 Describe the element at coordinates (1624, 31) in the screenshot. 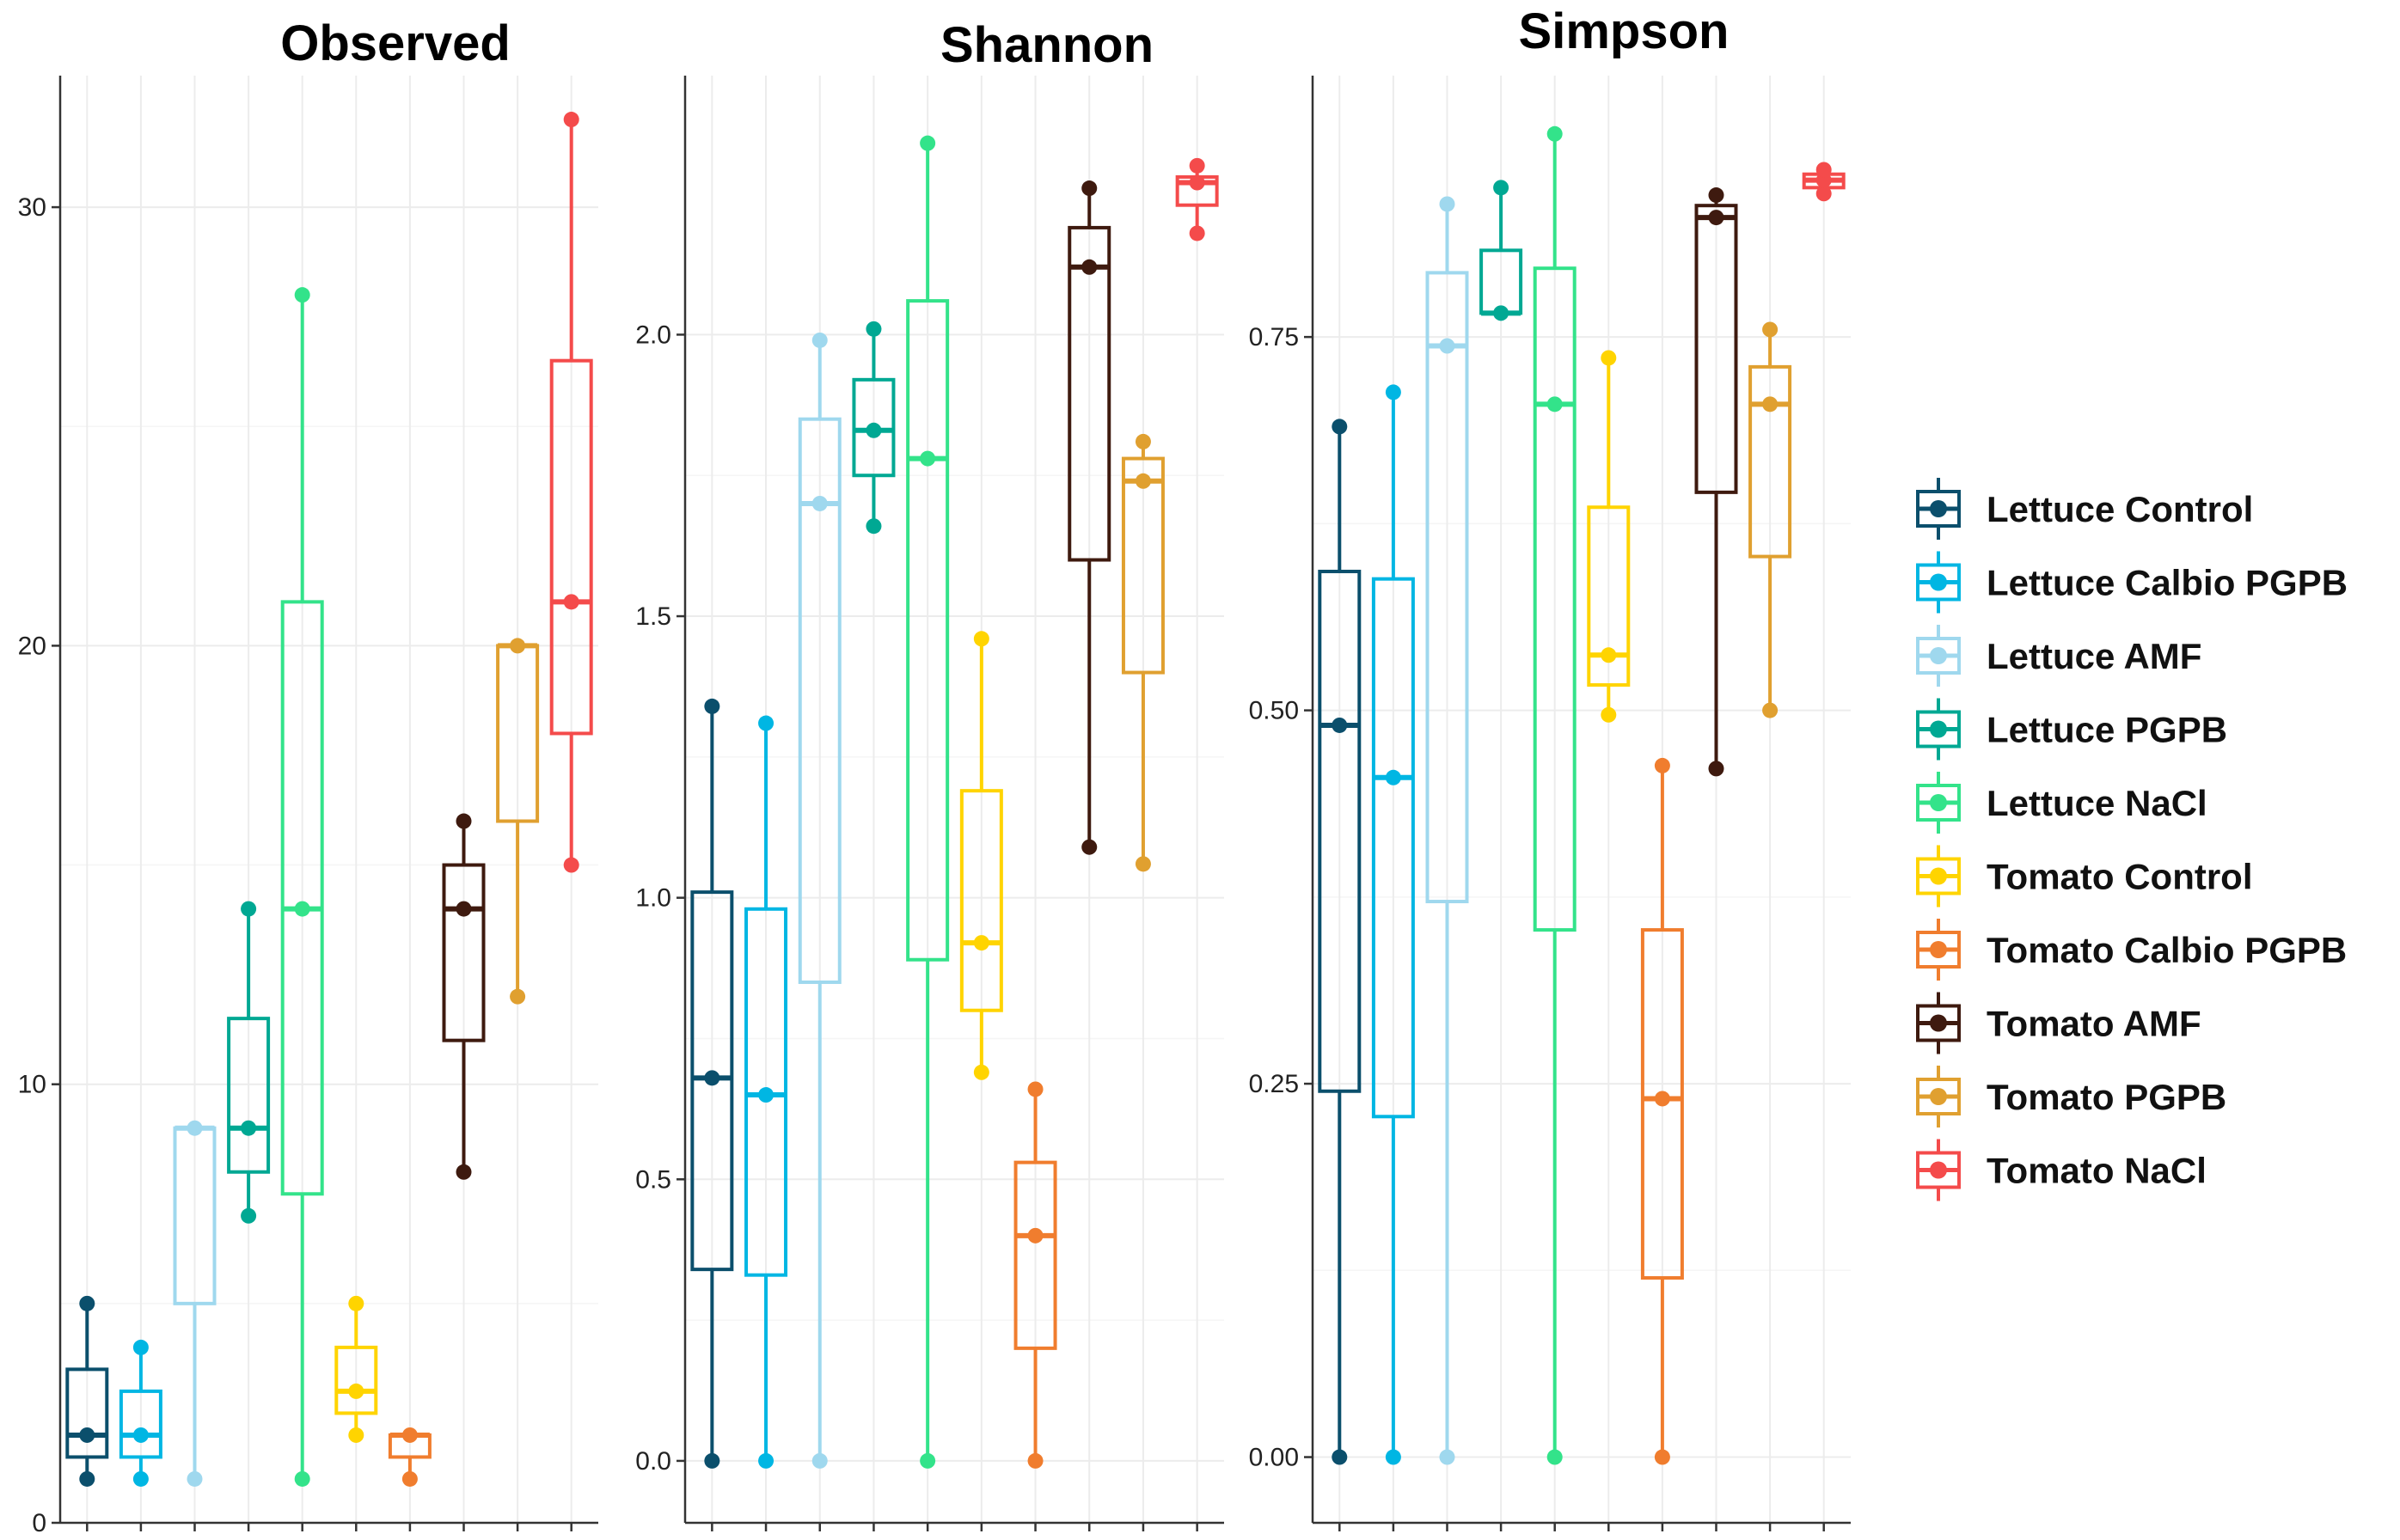

I see `panel-title: Simpson` at that location.